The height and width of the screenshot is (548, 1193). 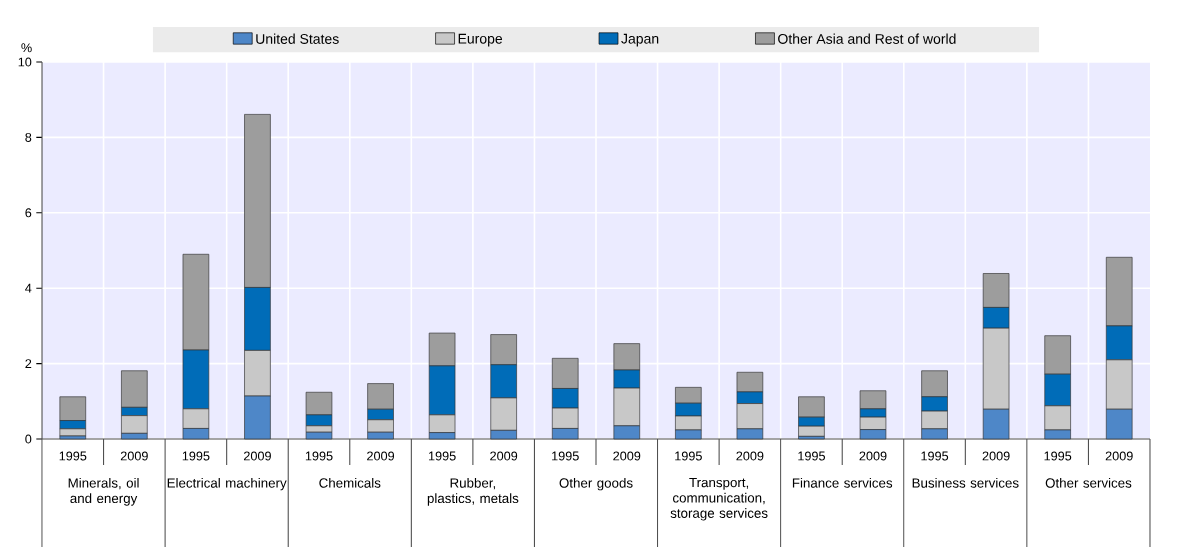 What do you see at coordinates (25, 62) in the screenshot?
I see `y-tick-label: 10` at bounding box center [25, 62].